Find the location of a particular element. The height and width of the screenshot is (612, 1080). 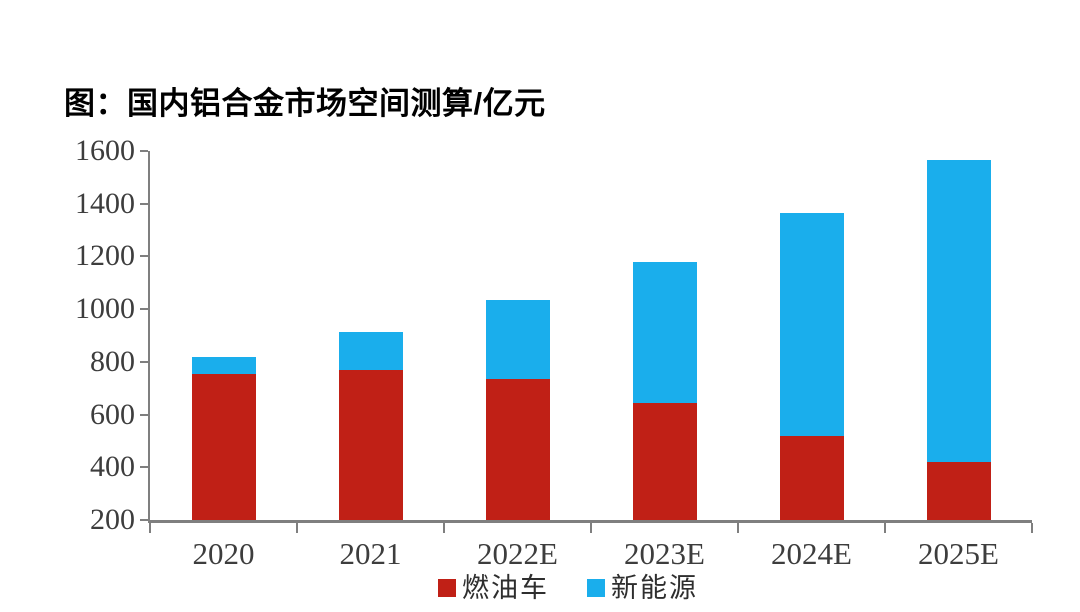

bar-segment-newenergy-2023E is located at coordinates (664, 332).